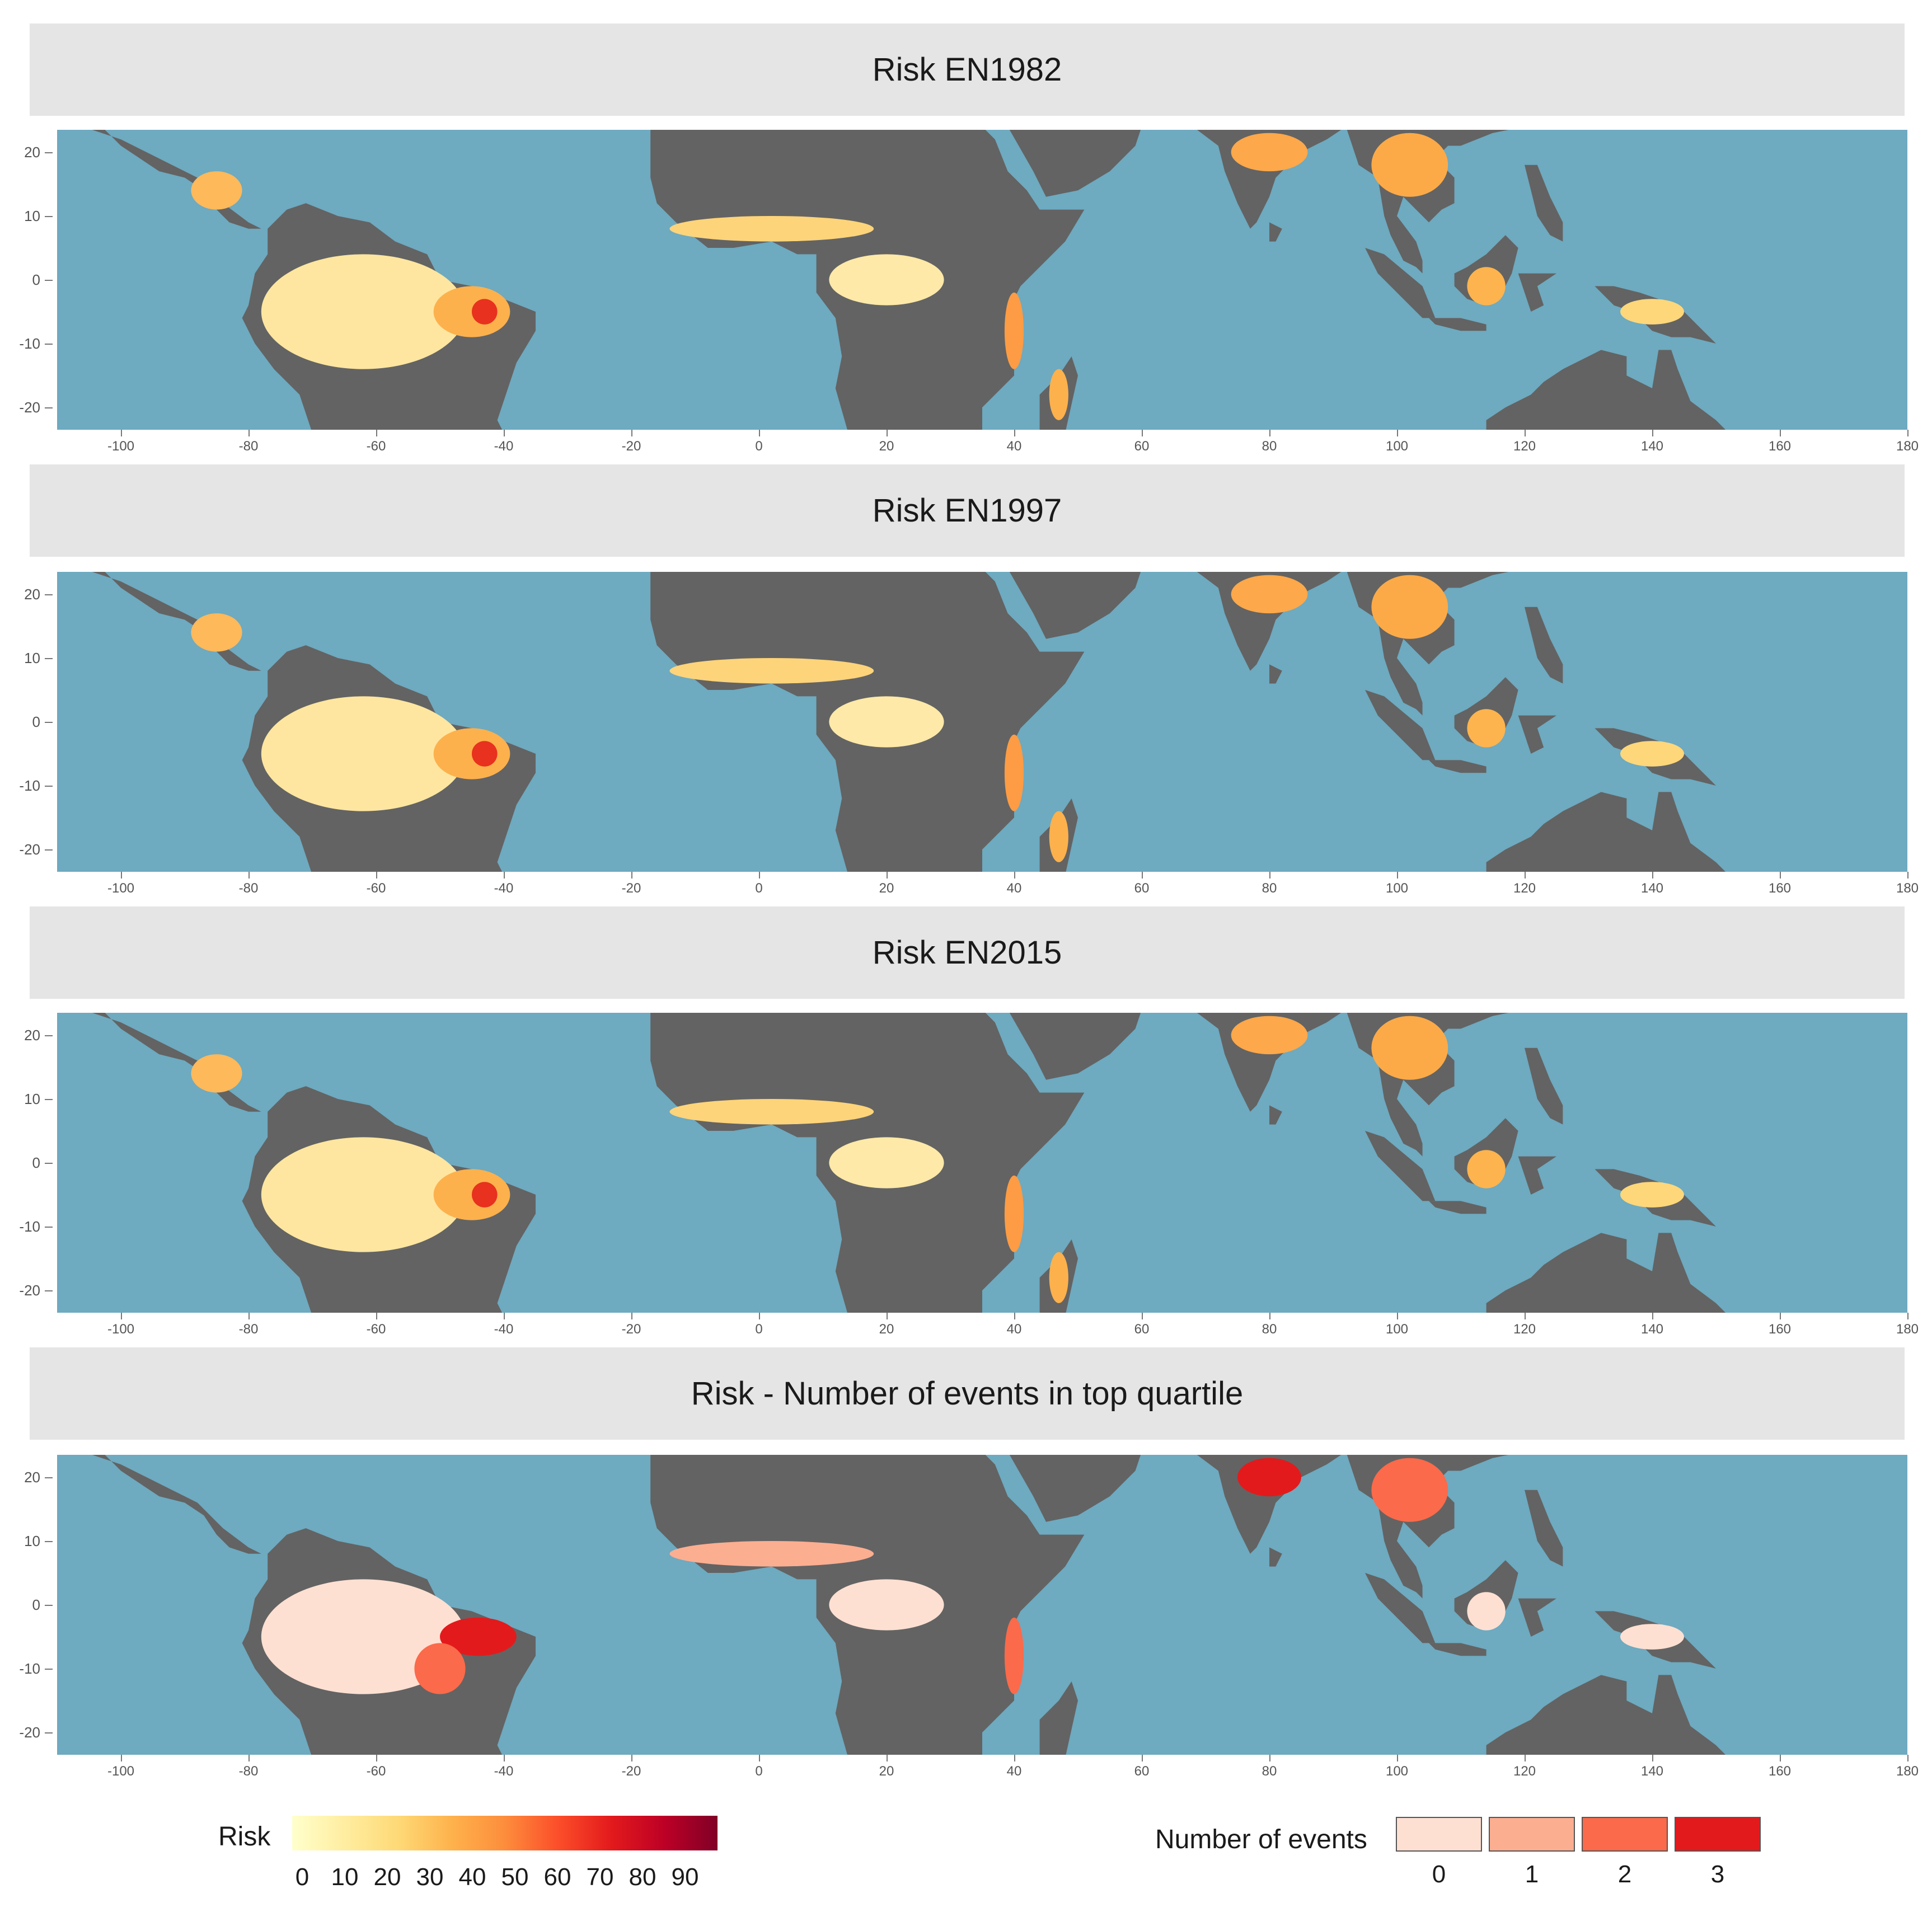  I want to click on x-tick-label: -40, so click(504, 888).